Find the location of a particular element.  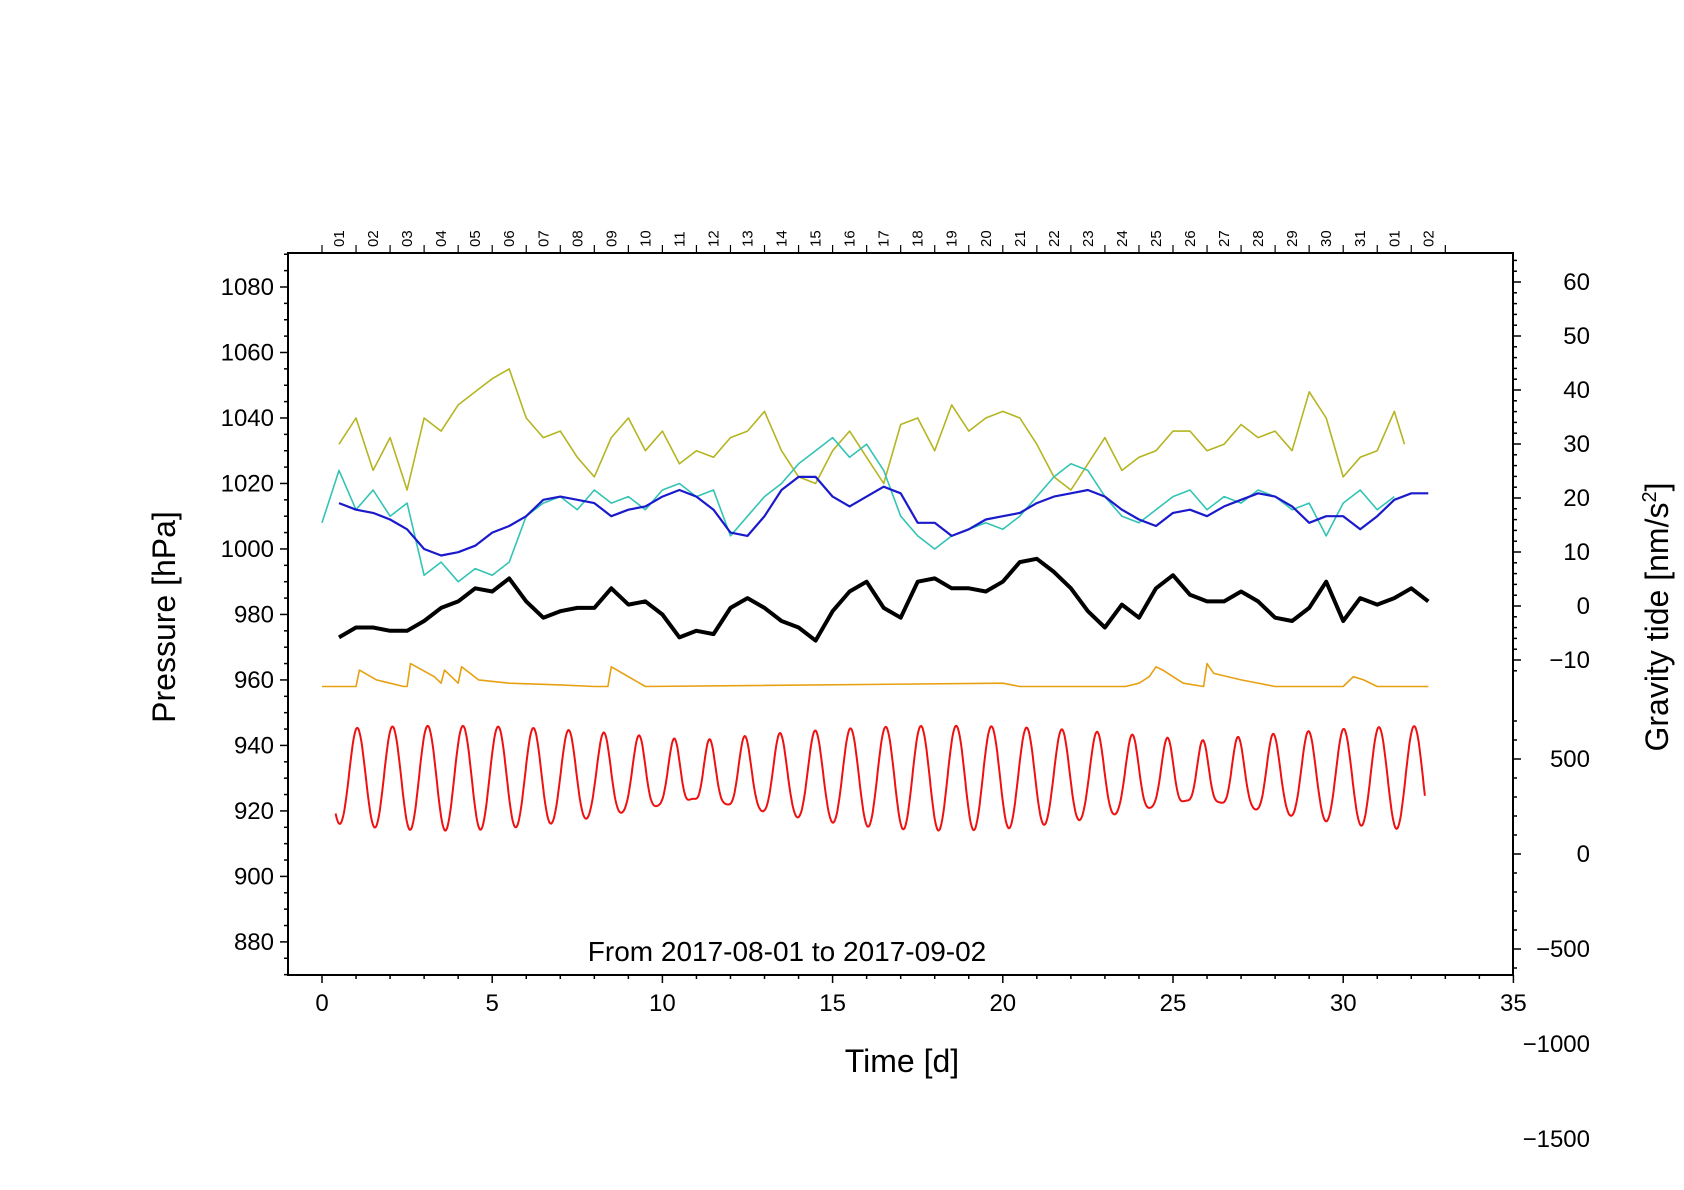

top-date-label: 03 is located at coordinates (407, 238).